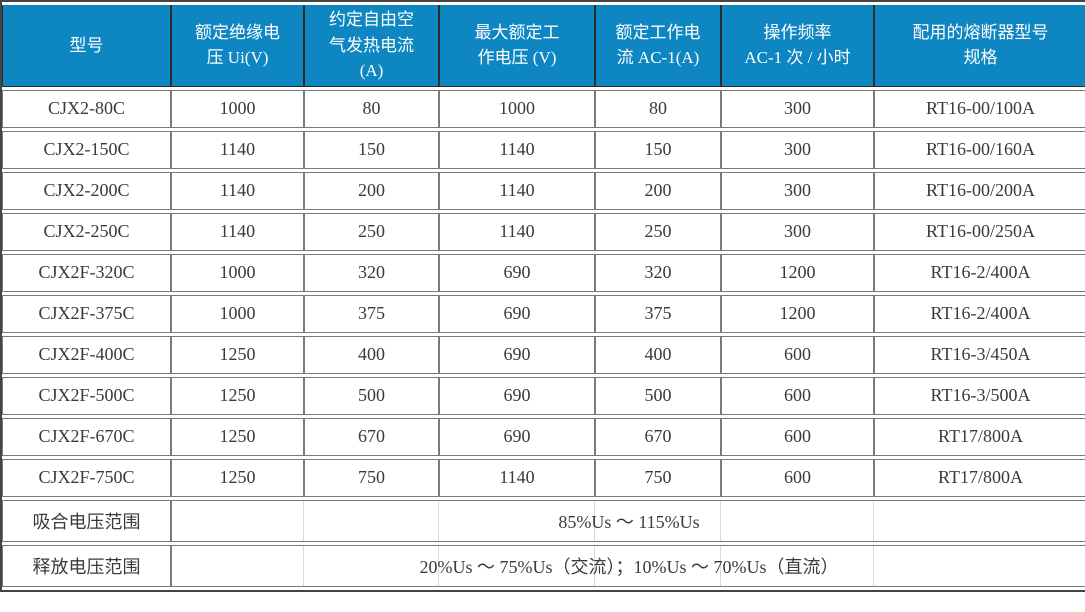 The width and height of the screenshot is (1085, 612). I want to click on value-cell: 250, so click(658, 231).